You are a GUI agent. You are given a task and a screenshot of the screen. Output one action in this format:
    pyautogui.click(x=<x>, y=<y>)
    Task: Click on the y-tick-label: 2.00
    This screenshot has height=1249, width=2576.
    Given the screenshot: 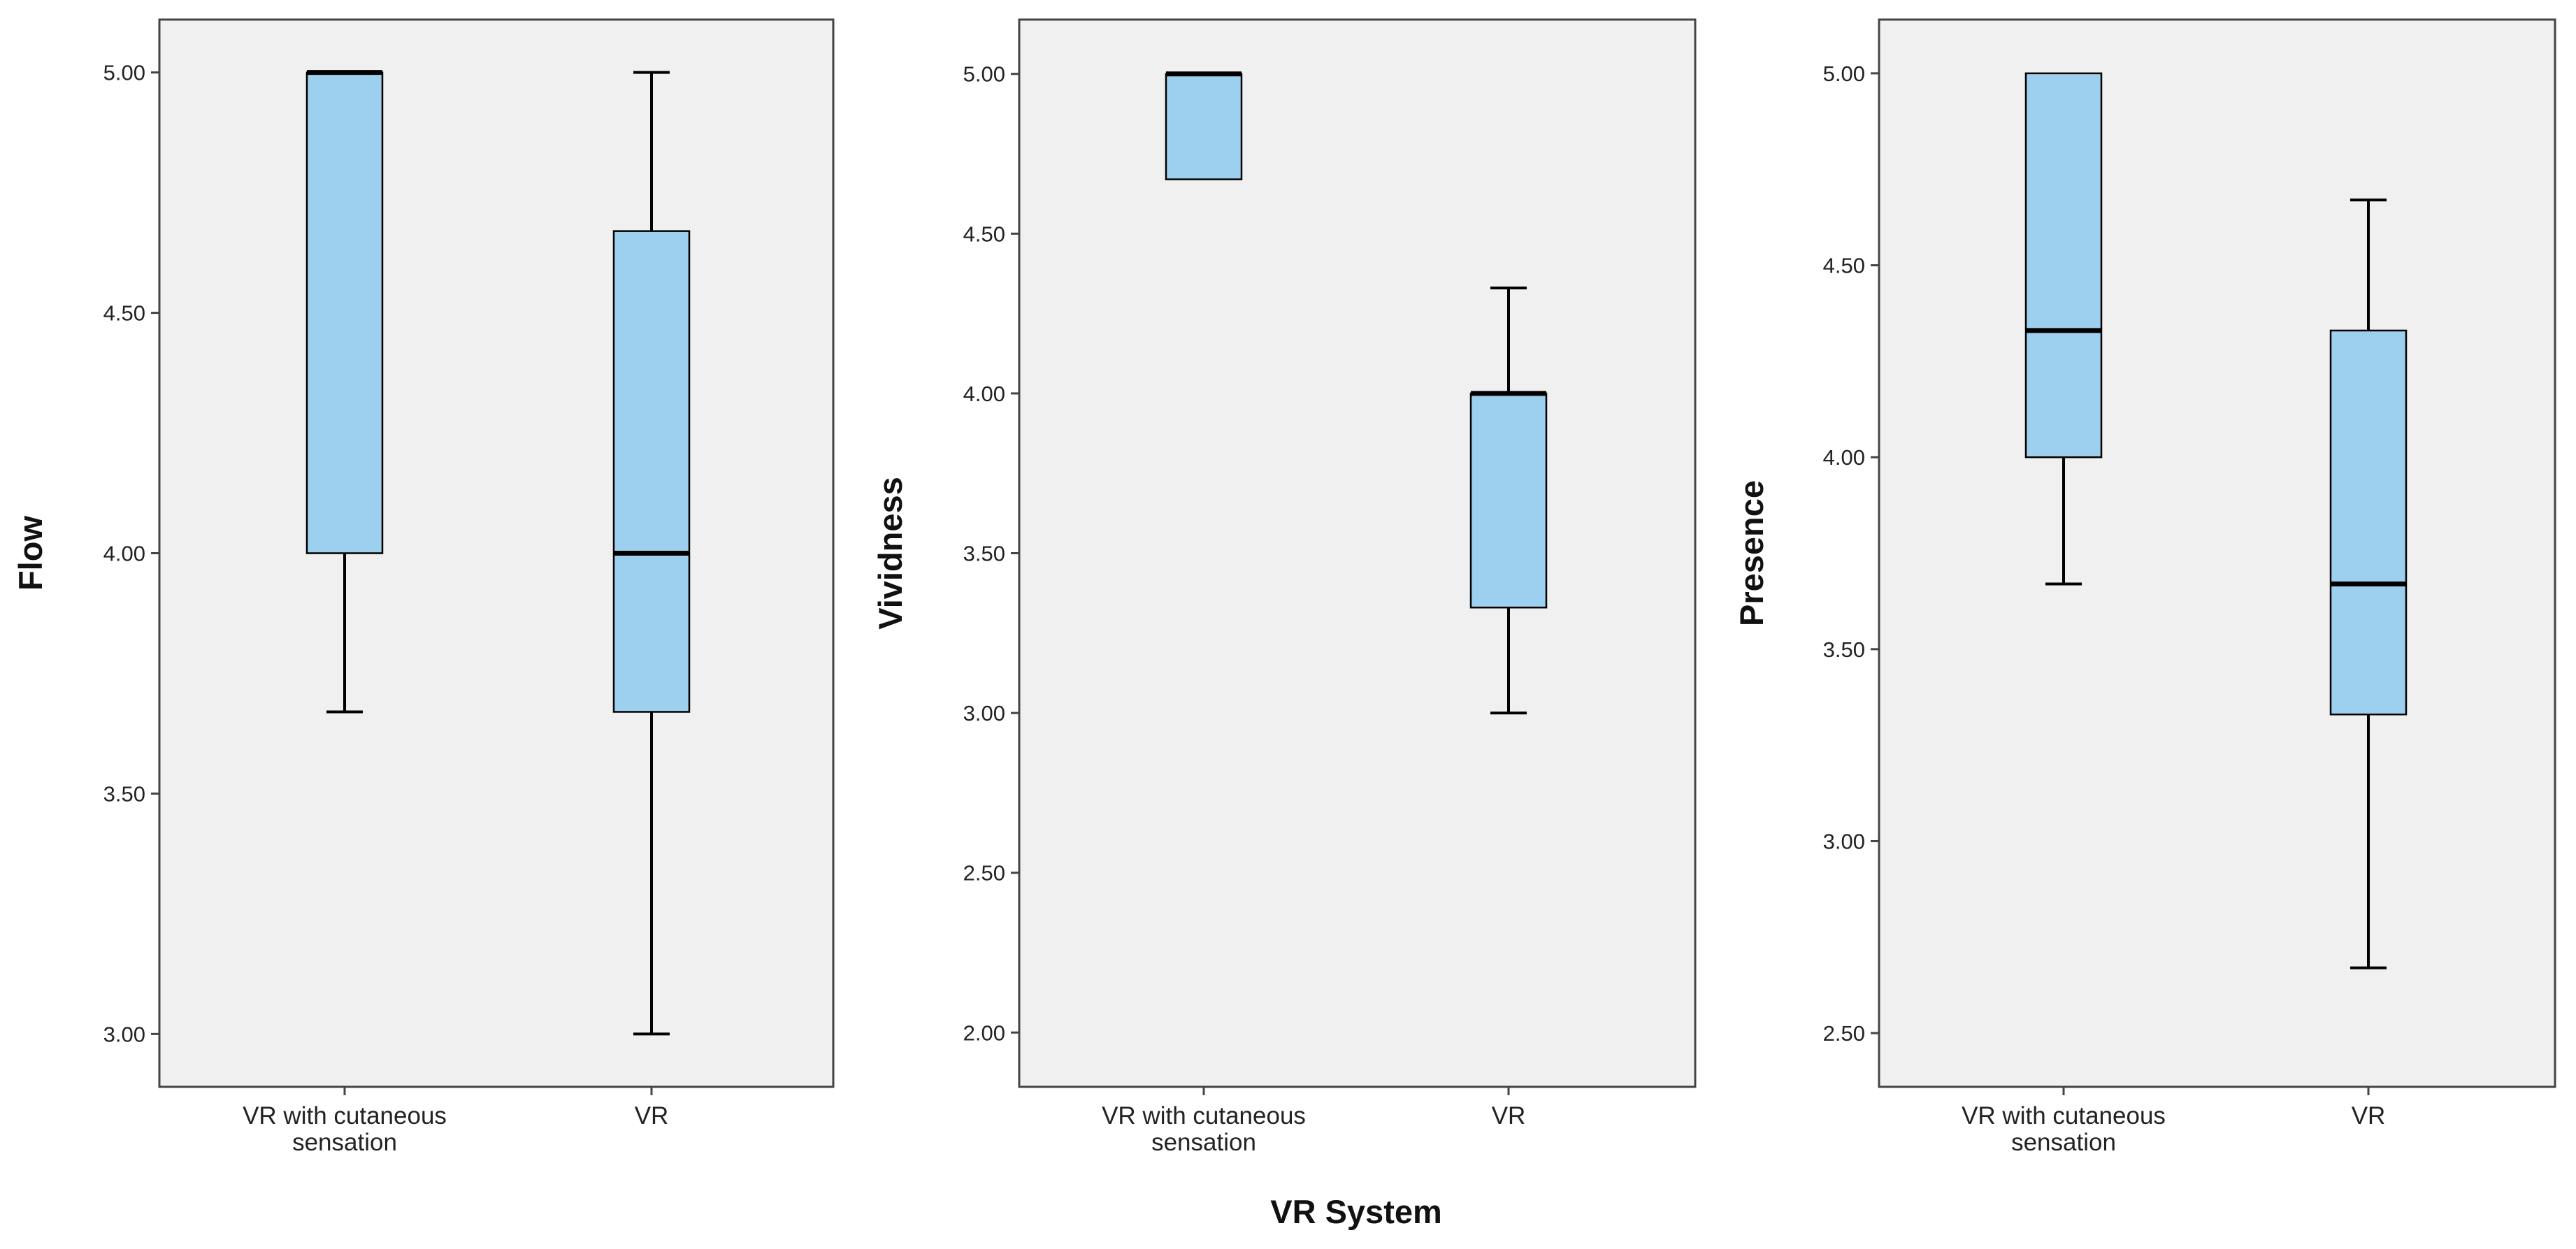 What is the action you would take?
    pyautogui.click(x=984, y=1032)
    